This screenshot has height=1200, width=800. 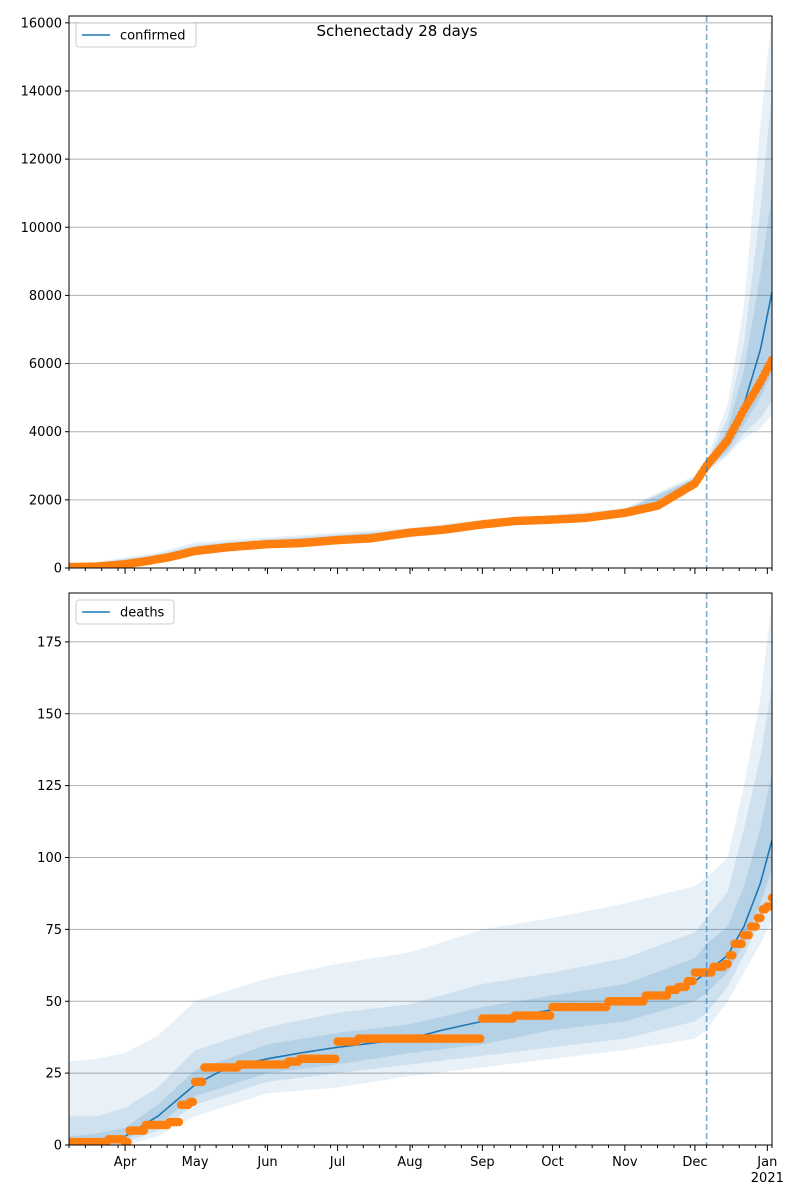 I want to click on x-tick-label: Jul, so click(x=337, y=1162).